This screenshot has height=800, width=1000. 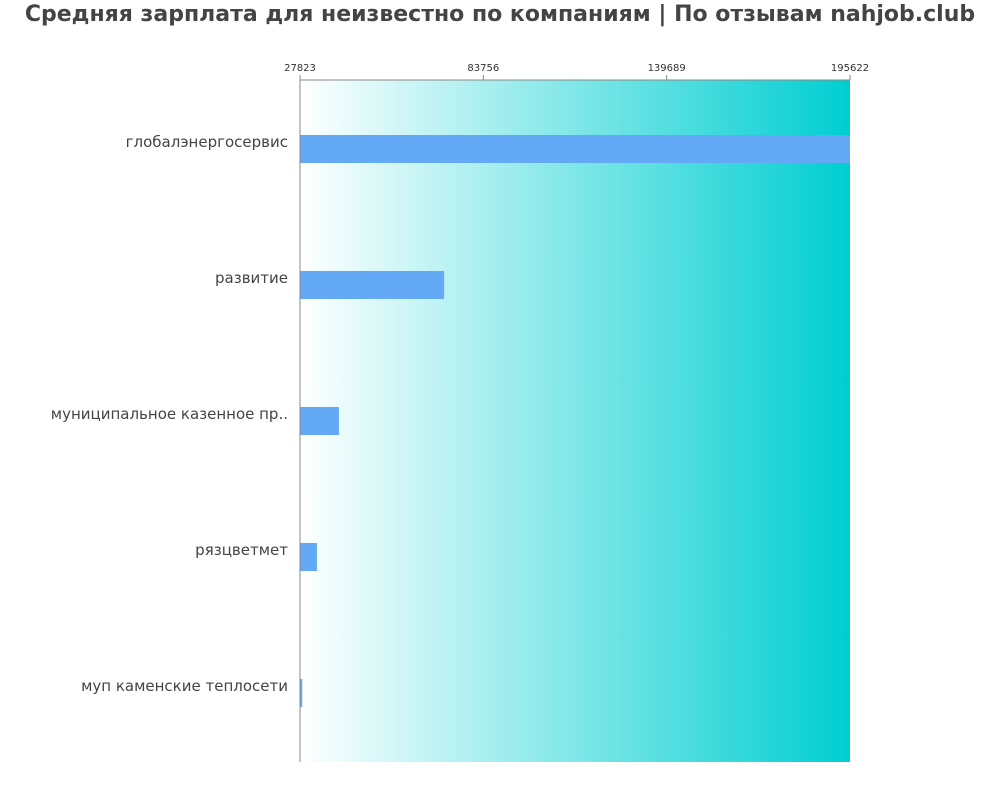 I want to click on category-label: развитие, so click(x=251, y=278).